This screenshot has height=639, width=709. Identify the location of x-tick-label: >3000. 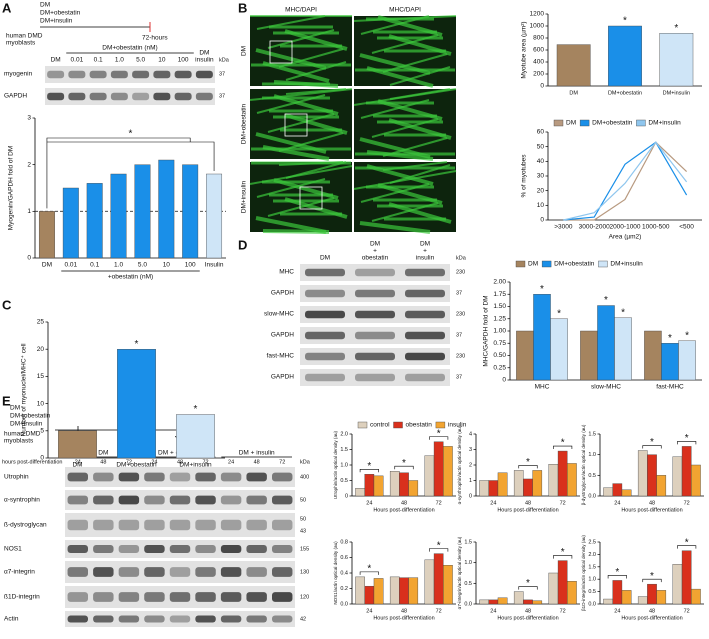
(563, 227).